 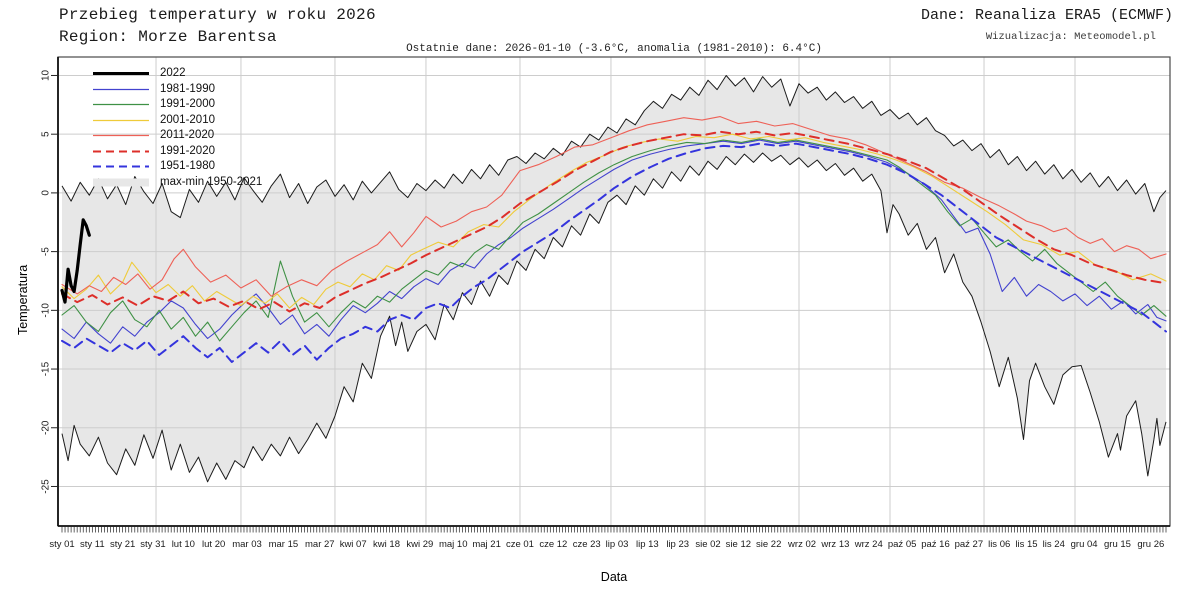 I want to click on x-axis-day-ticks, so click(x=614, y=529).